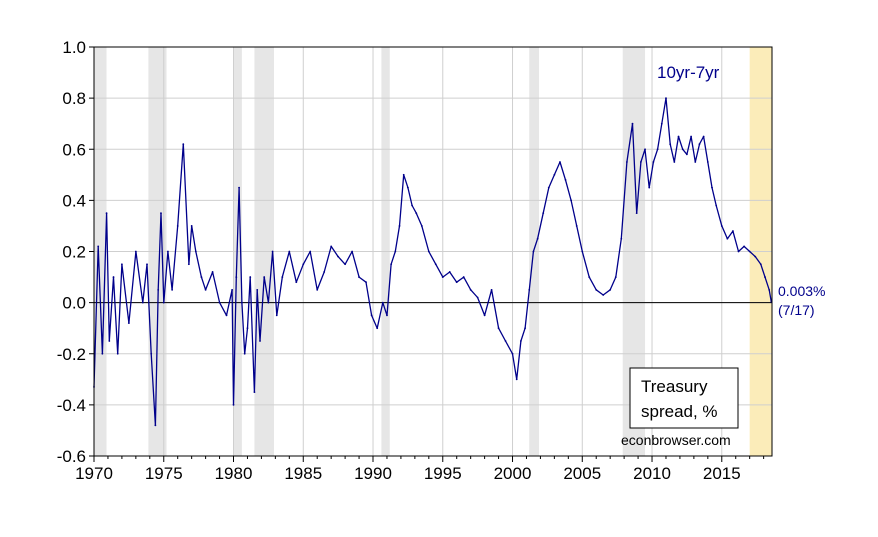  I want to click on legend-box-line1: Treasury, so click(674, 386).